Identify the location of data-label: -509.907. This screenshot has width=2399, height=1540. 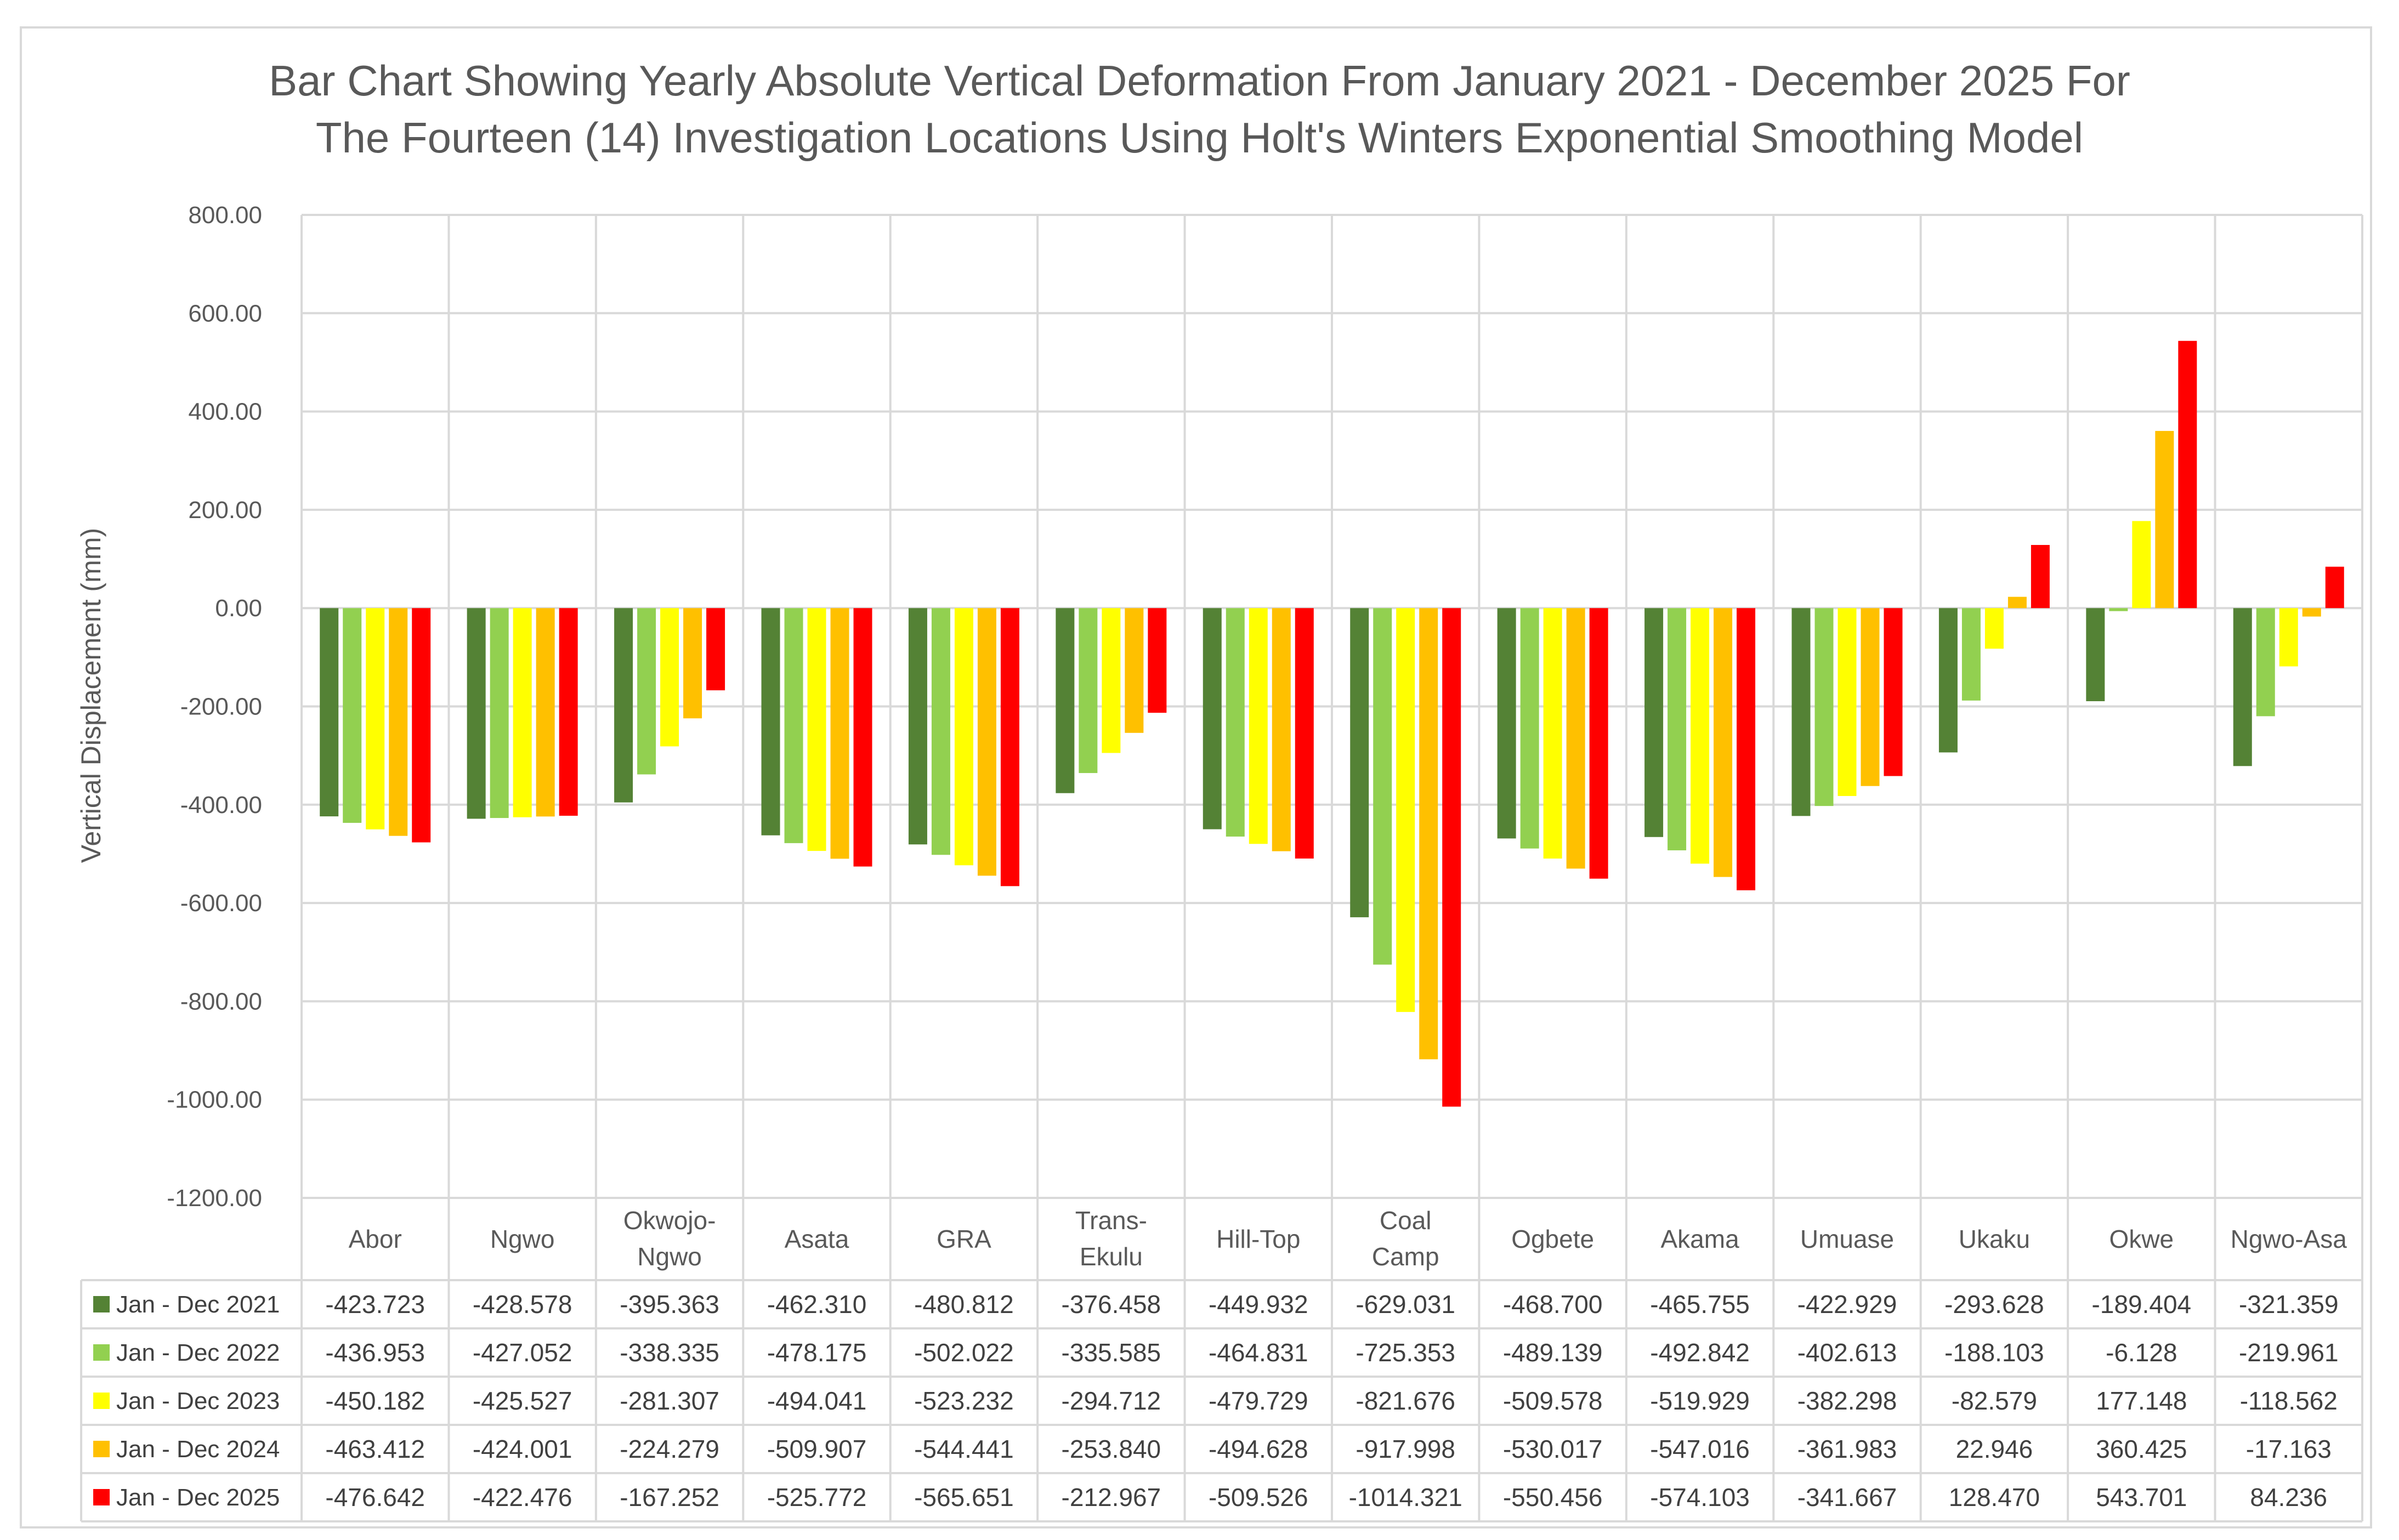
(817, 1449).